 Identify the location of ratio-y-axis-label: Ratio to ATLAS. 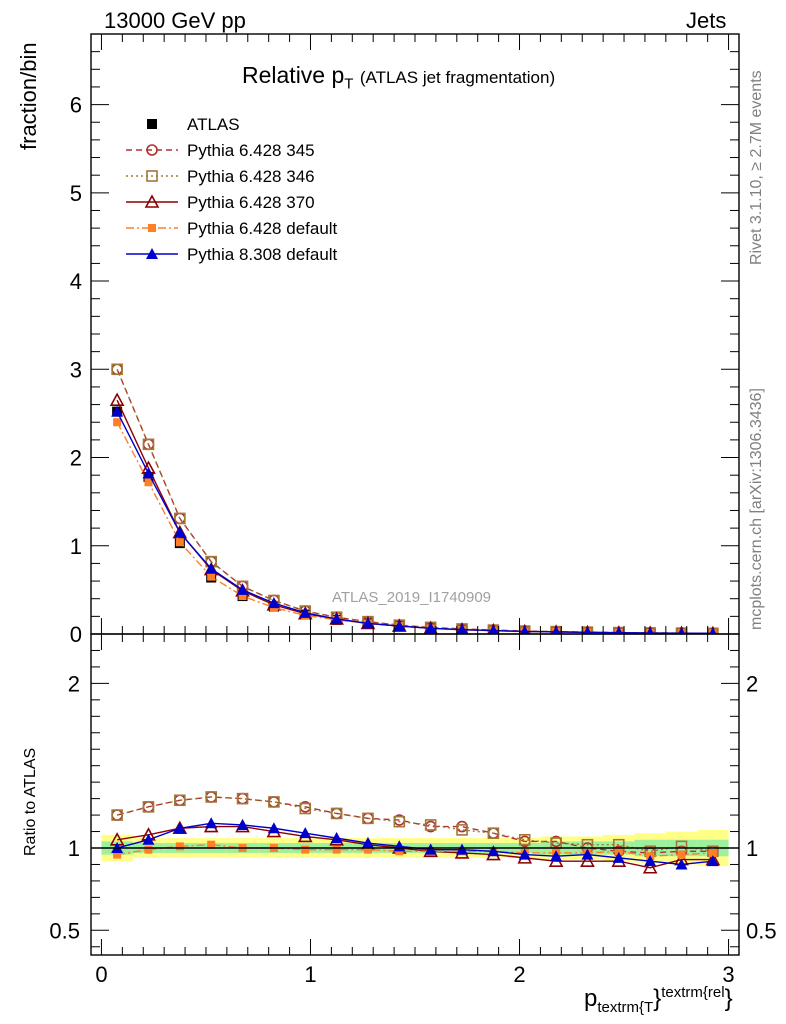
(30, 801).